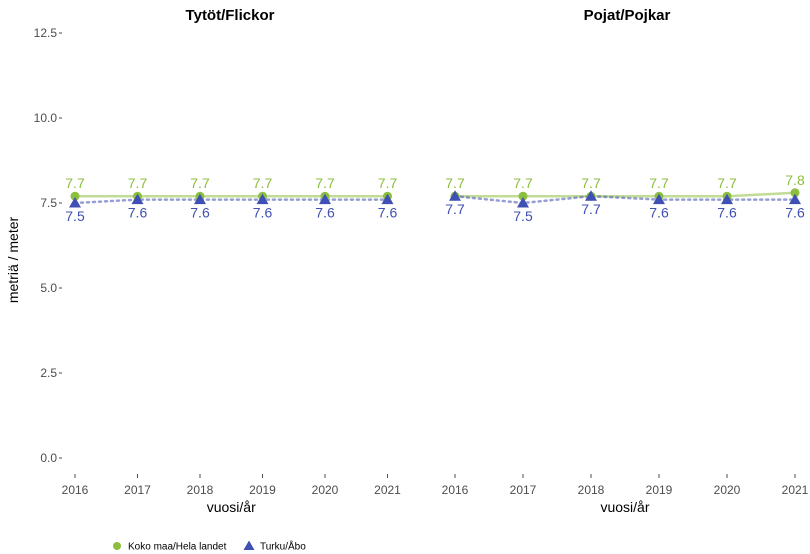  I want to click on y-axis-ticks: 0.0 2.5 5.0 7.5 10.0 12.5, so click(48, 245).